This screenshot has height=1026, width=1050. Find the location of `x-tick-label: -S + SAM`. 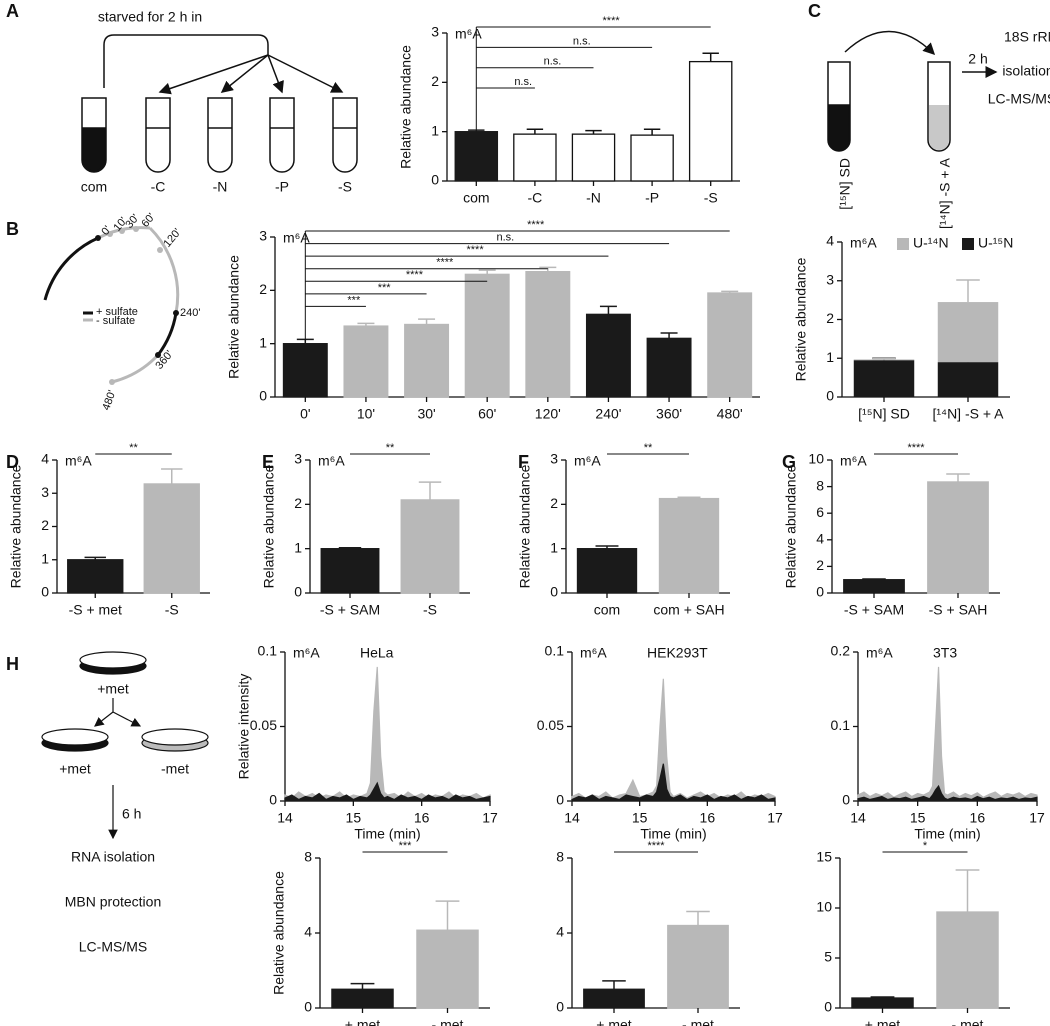

x-tick-label: -S + SAM is located at coordinates (350, 610).